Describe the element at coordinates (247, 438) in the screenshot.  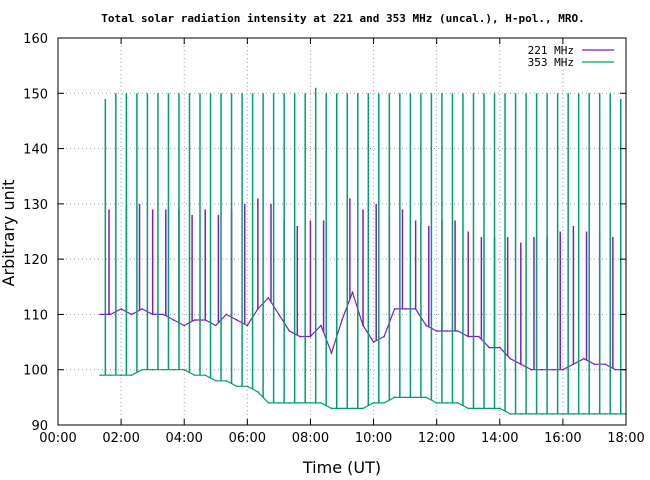
I see `x-tick-label: 06:00` at that location.